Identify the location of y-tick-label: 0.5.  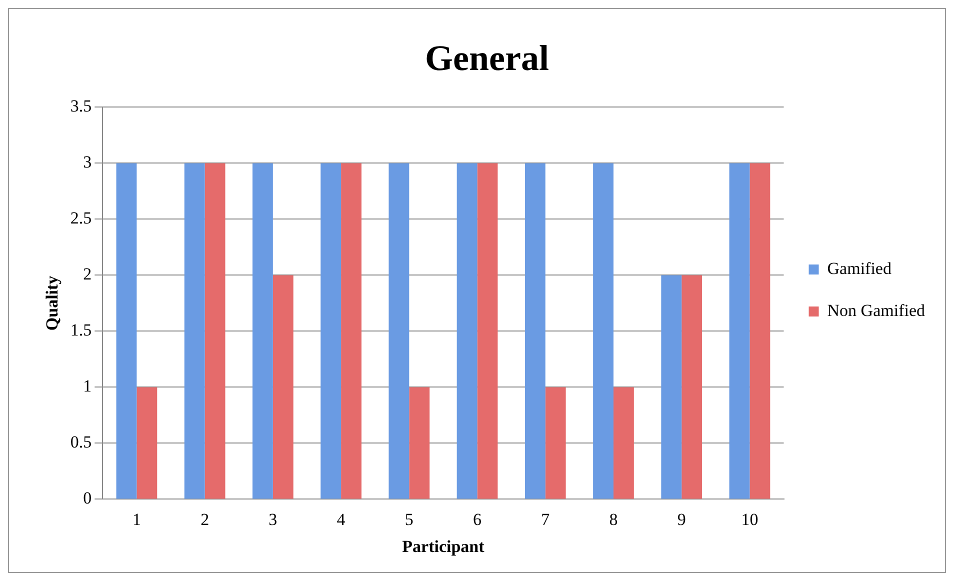
(81, 442).